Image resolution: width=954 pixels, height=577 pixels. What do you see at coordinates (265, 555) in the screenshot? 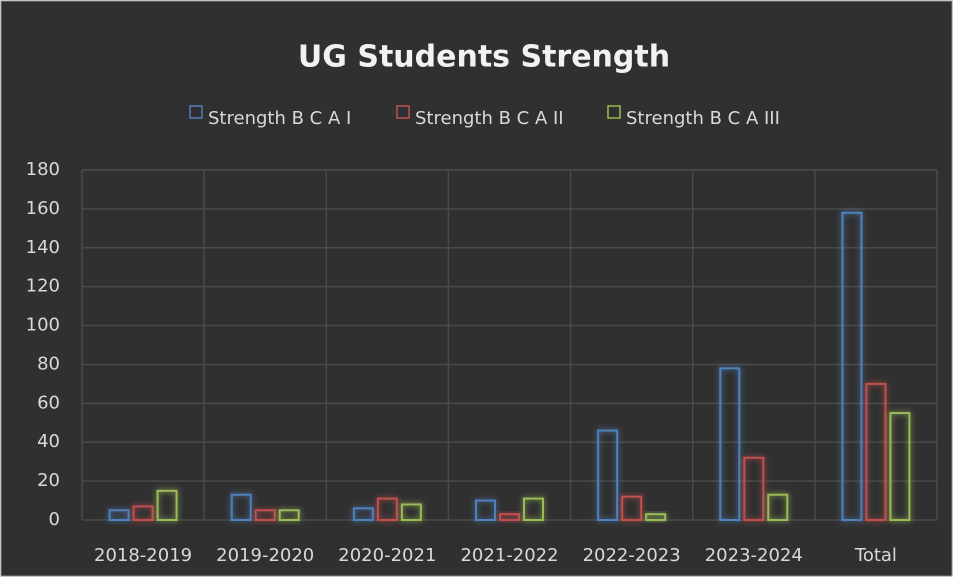
I see `x-tick-label: 2019-2020` at bounding box center [265, 555].